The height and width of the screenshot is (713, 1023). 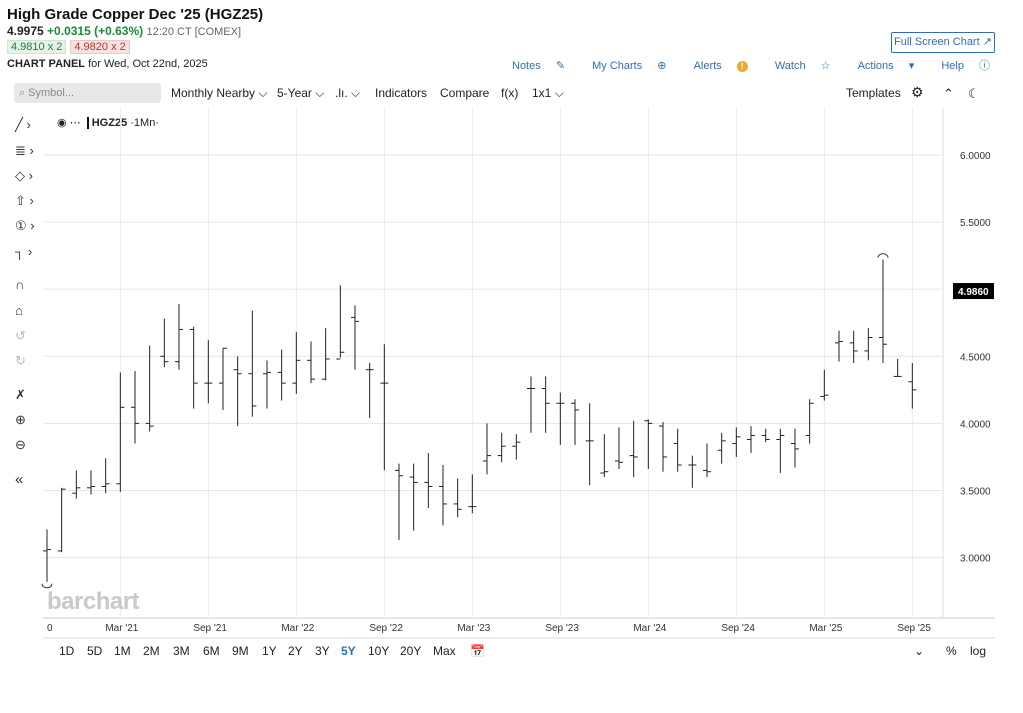 What do you see at coordinates (510, 93) in the screenshot?
I see `fx-button: f(x)` at bounding box center [510, 93].